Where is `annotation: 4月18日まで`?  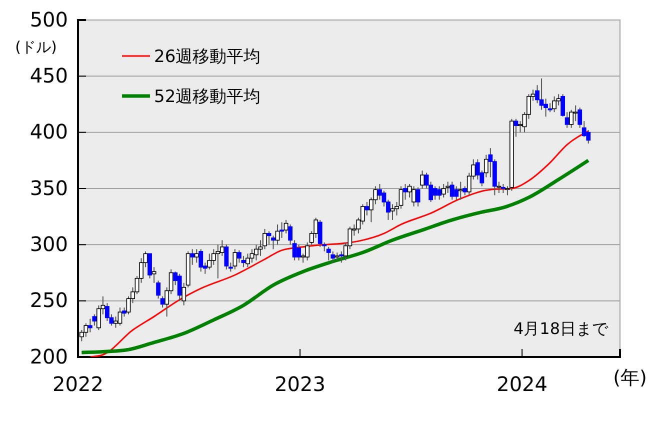 annotation: 4月18日まで is located at coordinates (561, 328).